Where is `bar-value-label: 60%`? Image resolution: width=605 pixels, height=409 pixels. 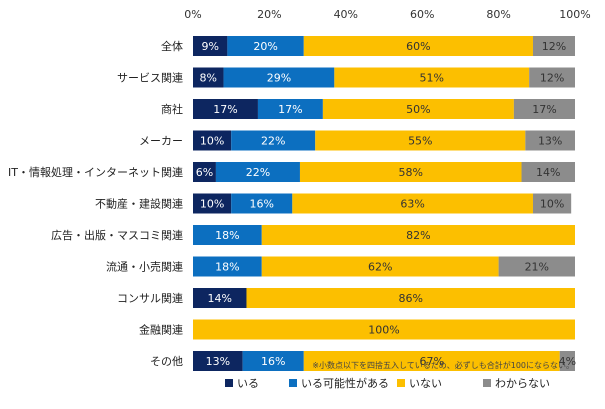 bar-value-label: 60% is located at coordinates (418, 46).